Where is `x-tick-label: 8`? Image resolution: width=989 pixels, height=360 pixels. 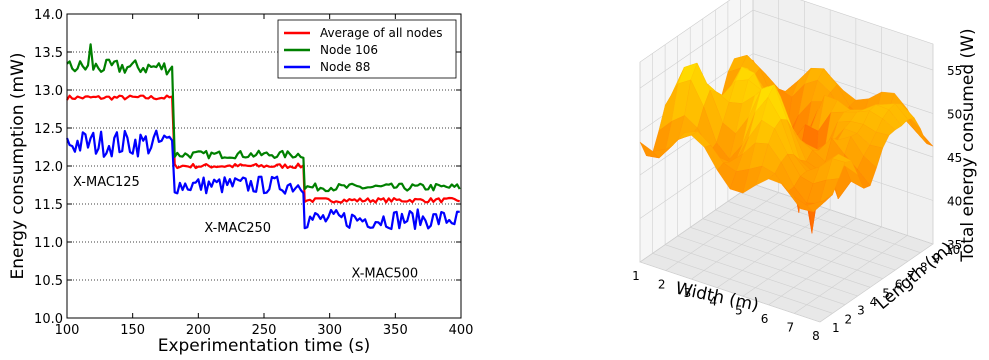
x-tick-label: 8 is located at coordinates (816, 336).